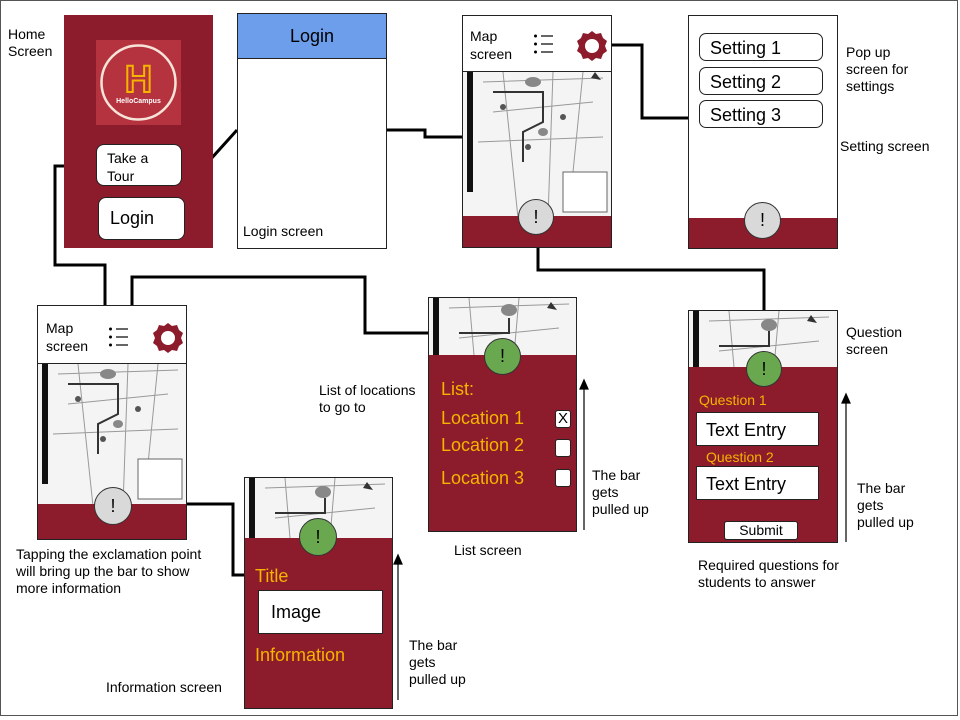 The width and height of the screenshot is (960, 720). I want to click on note-bar-pulled-list: The bar gets pulled up, so click(620, 492).